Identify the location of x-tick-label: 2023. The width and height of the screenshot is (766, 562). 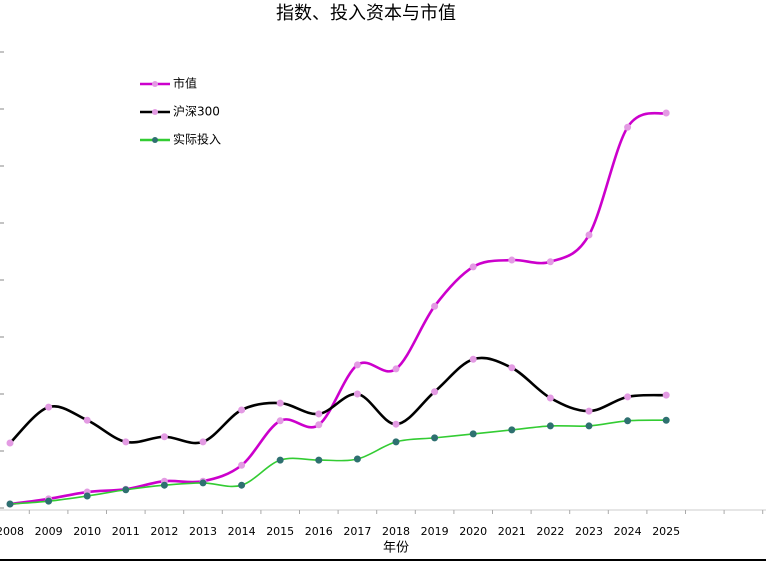
(589, 531).